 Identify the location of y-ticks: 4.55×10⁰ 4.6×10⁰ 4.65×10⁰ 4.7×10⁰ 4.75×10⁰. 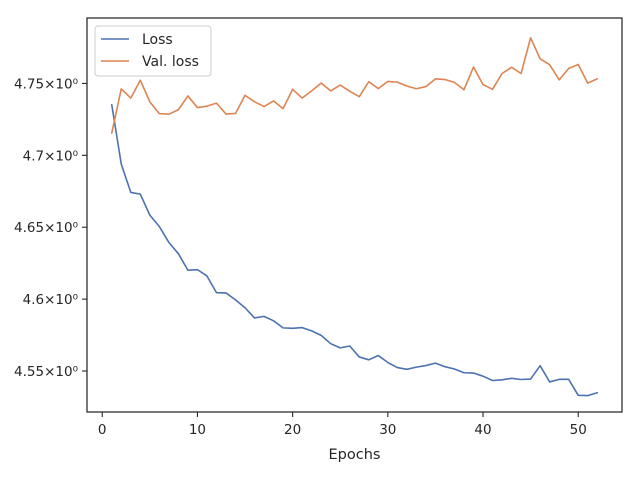
(50, 228).